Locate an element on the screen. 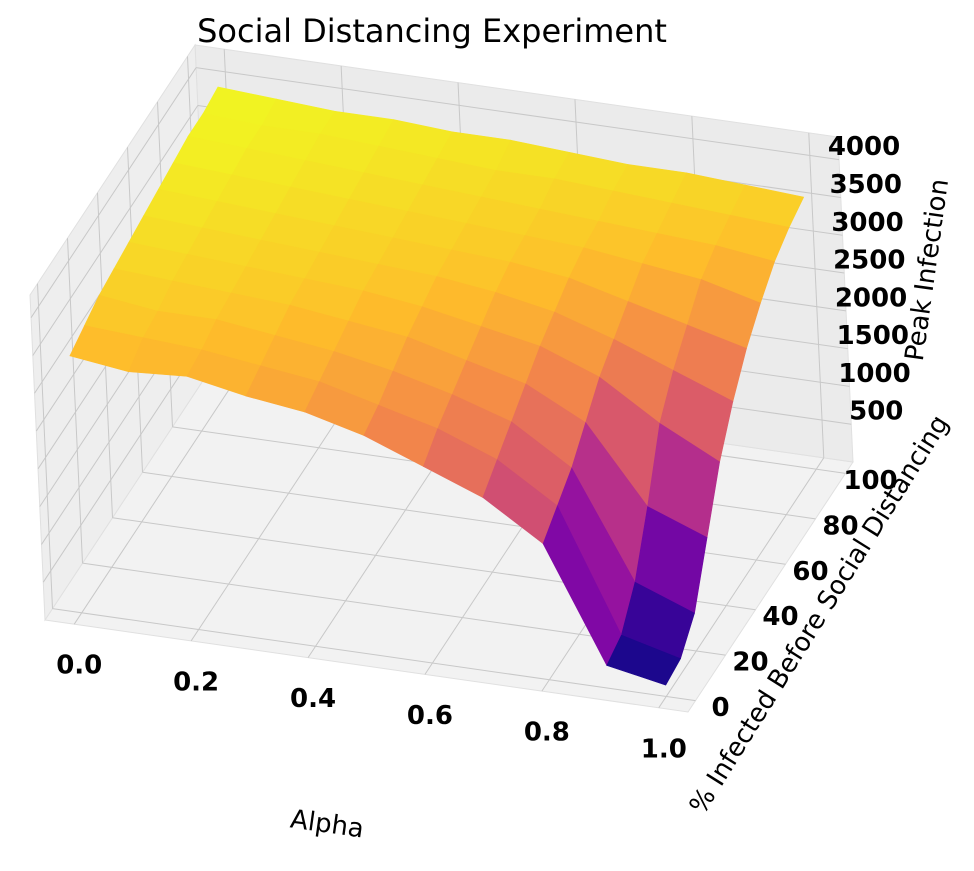 This screenshot has width=974, height=871. y-tick-label: 40 is located at coordinates (780, 617).